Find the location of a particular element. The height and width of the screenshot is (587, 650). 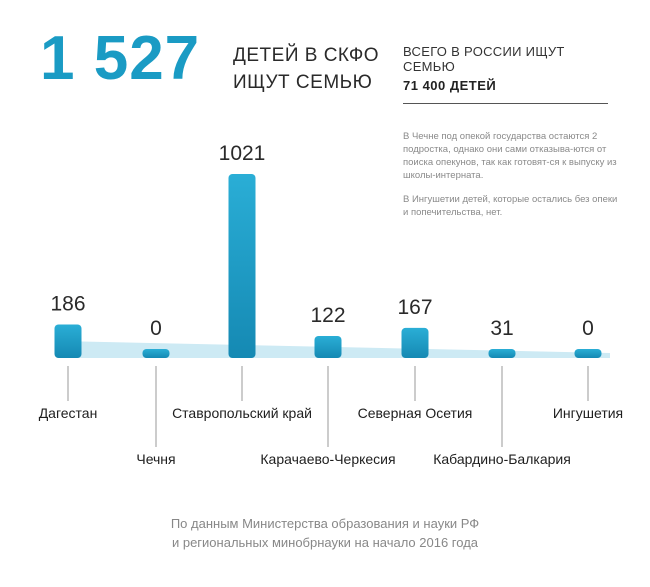

category-label: Ингушетия is located at coordinates (588, 413).